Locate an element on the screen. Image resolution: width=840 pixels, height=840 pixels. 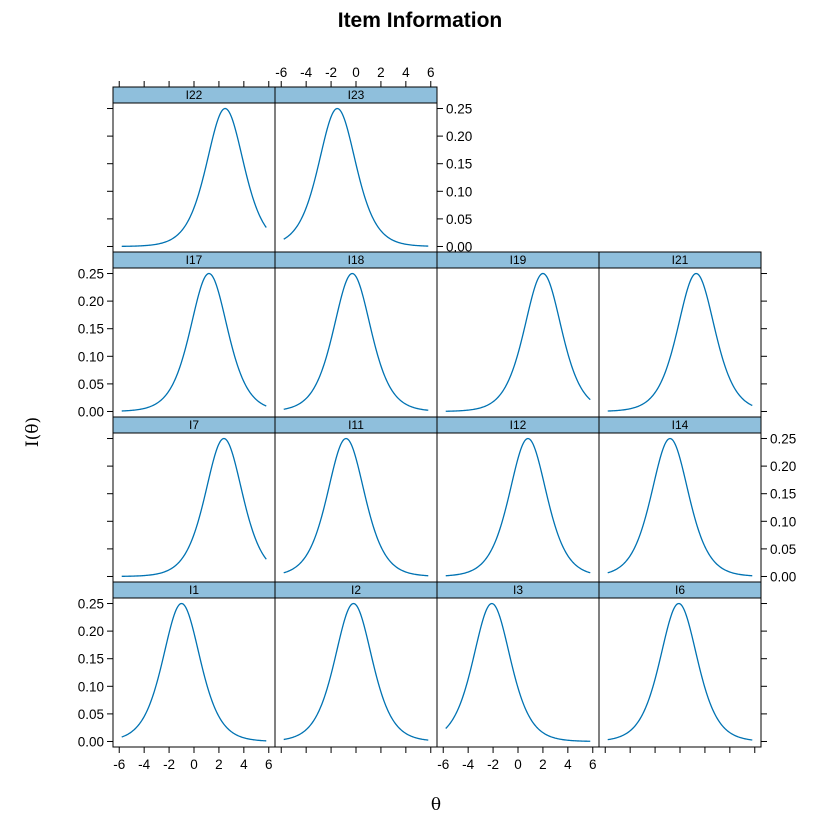
panel-i3: I3 is located at coordinates (518, 664).